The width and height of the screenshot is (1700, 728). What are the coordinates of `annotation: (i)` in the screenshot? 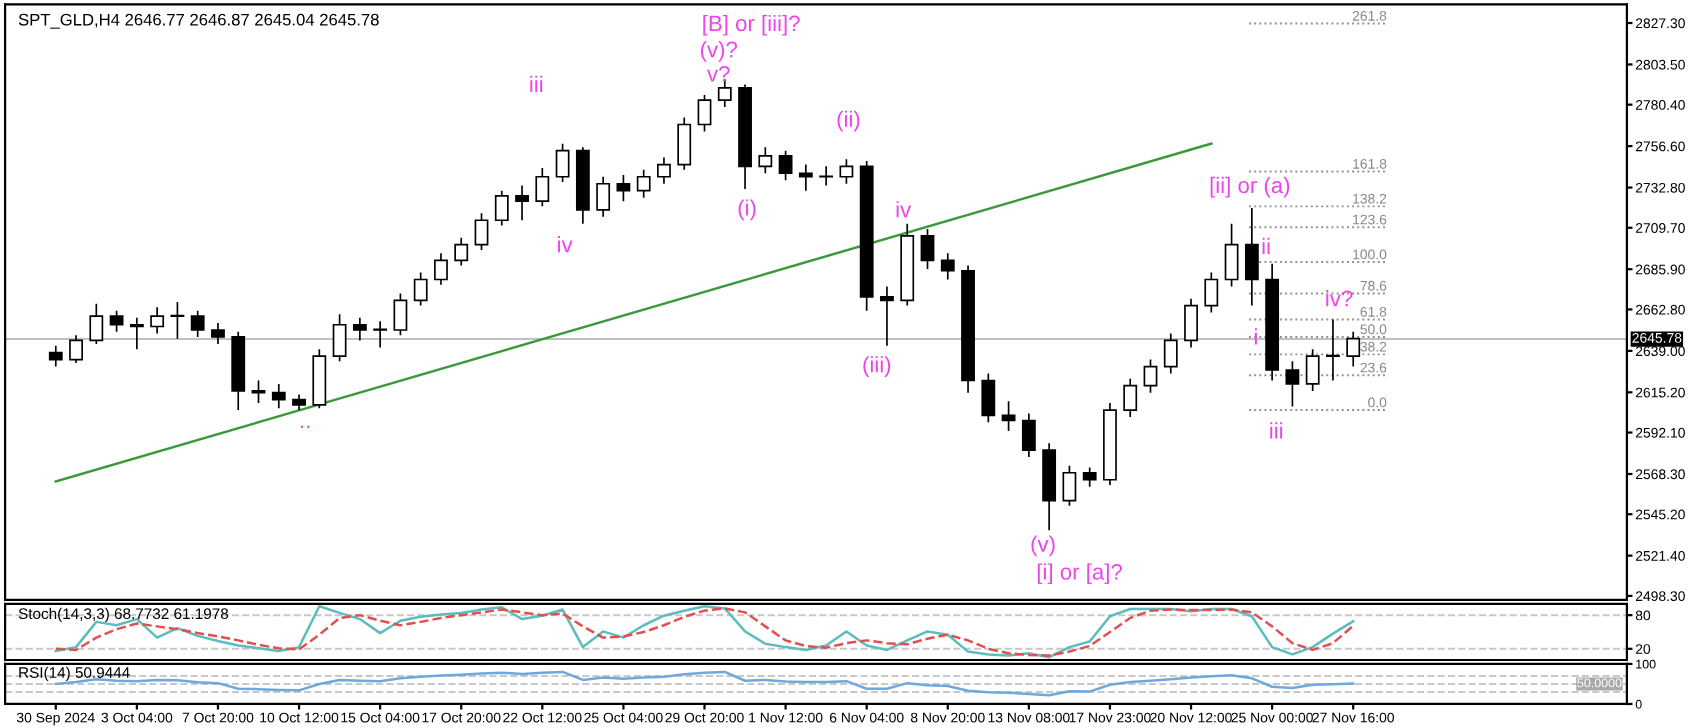 It's located at (747, 210).